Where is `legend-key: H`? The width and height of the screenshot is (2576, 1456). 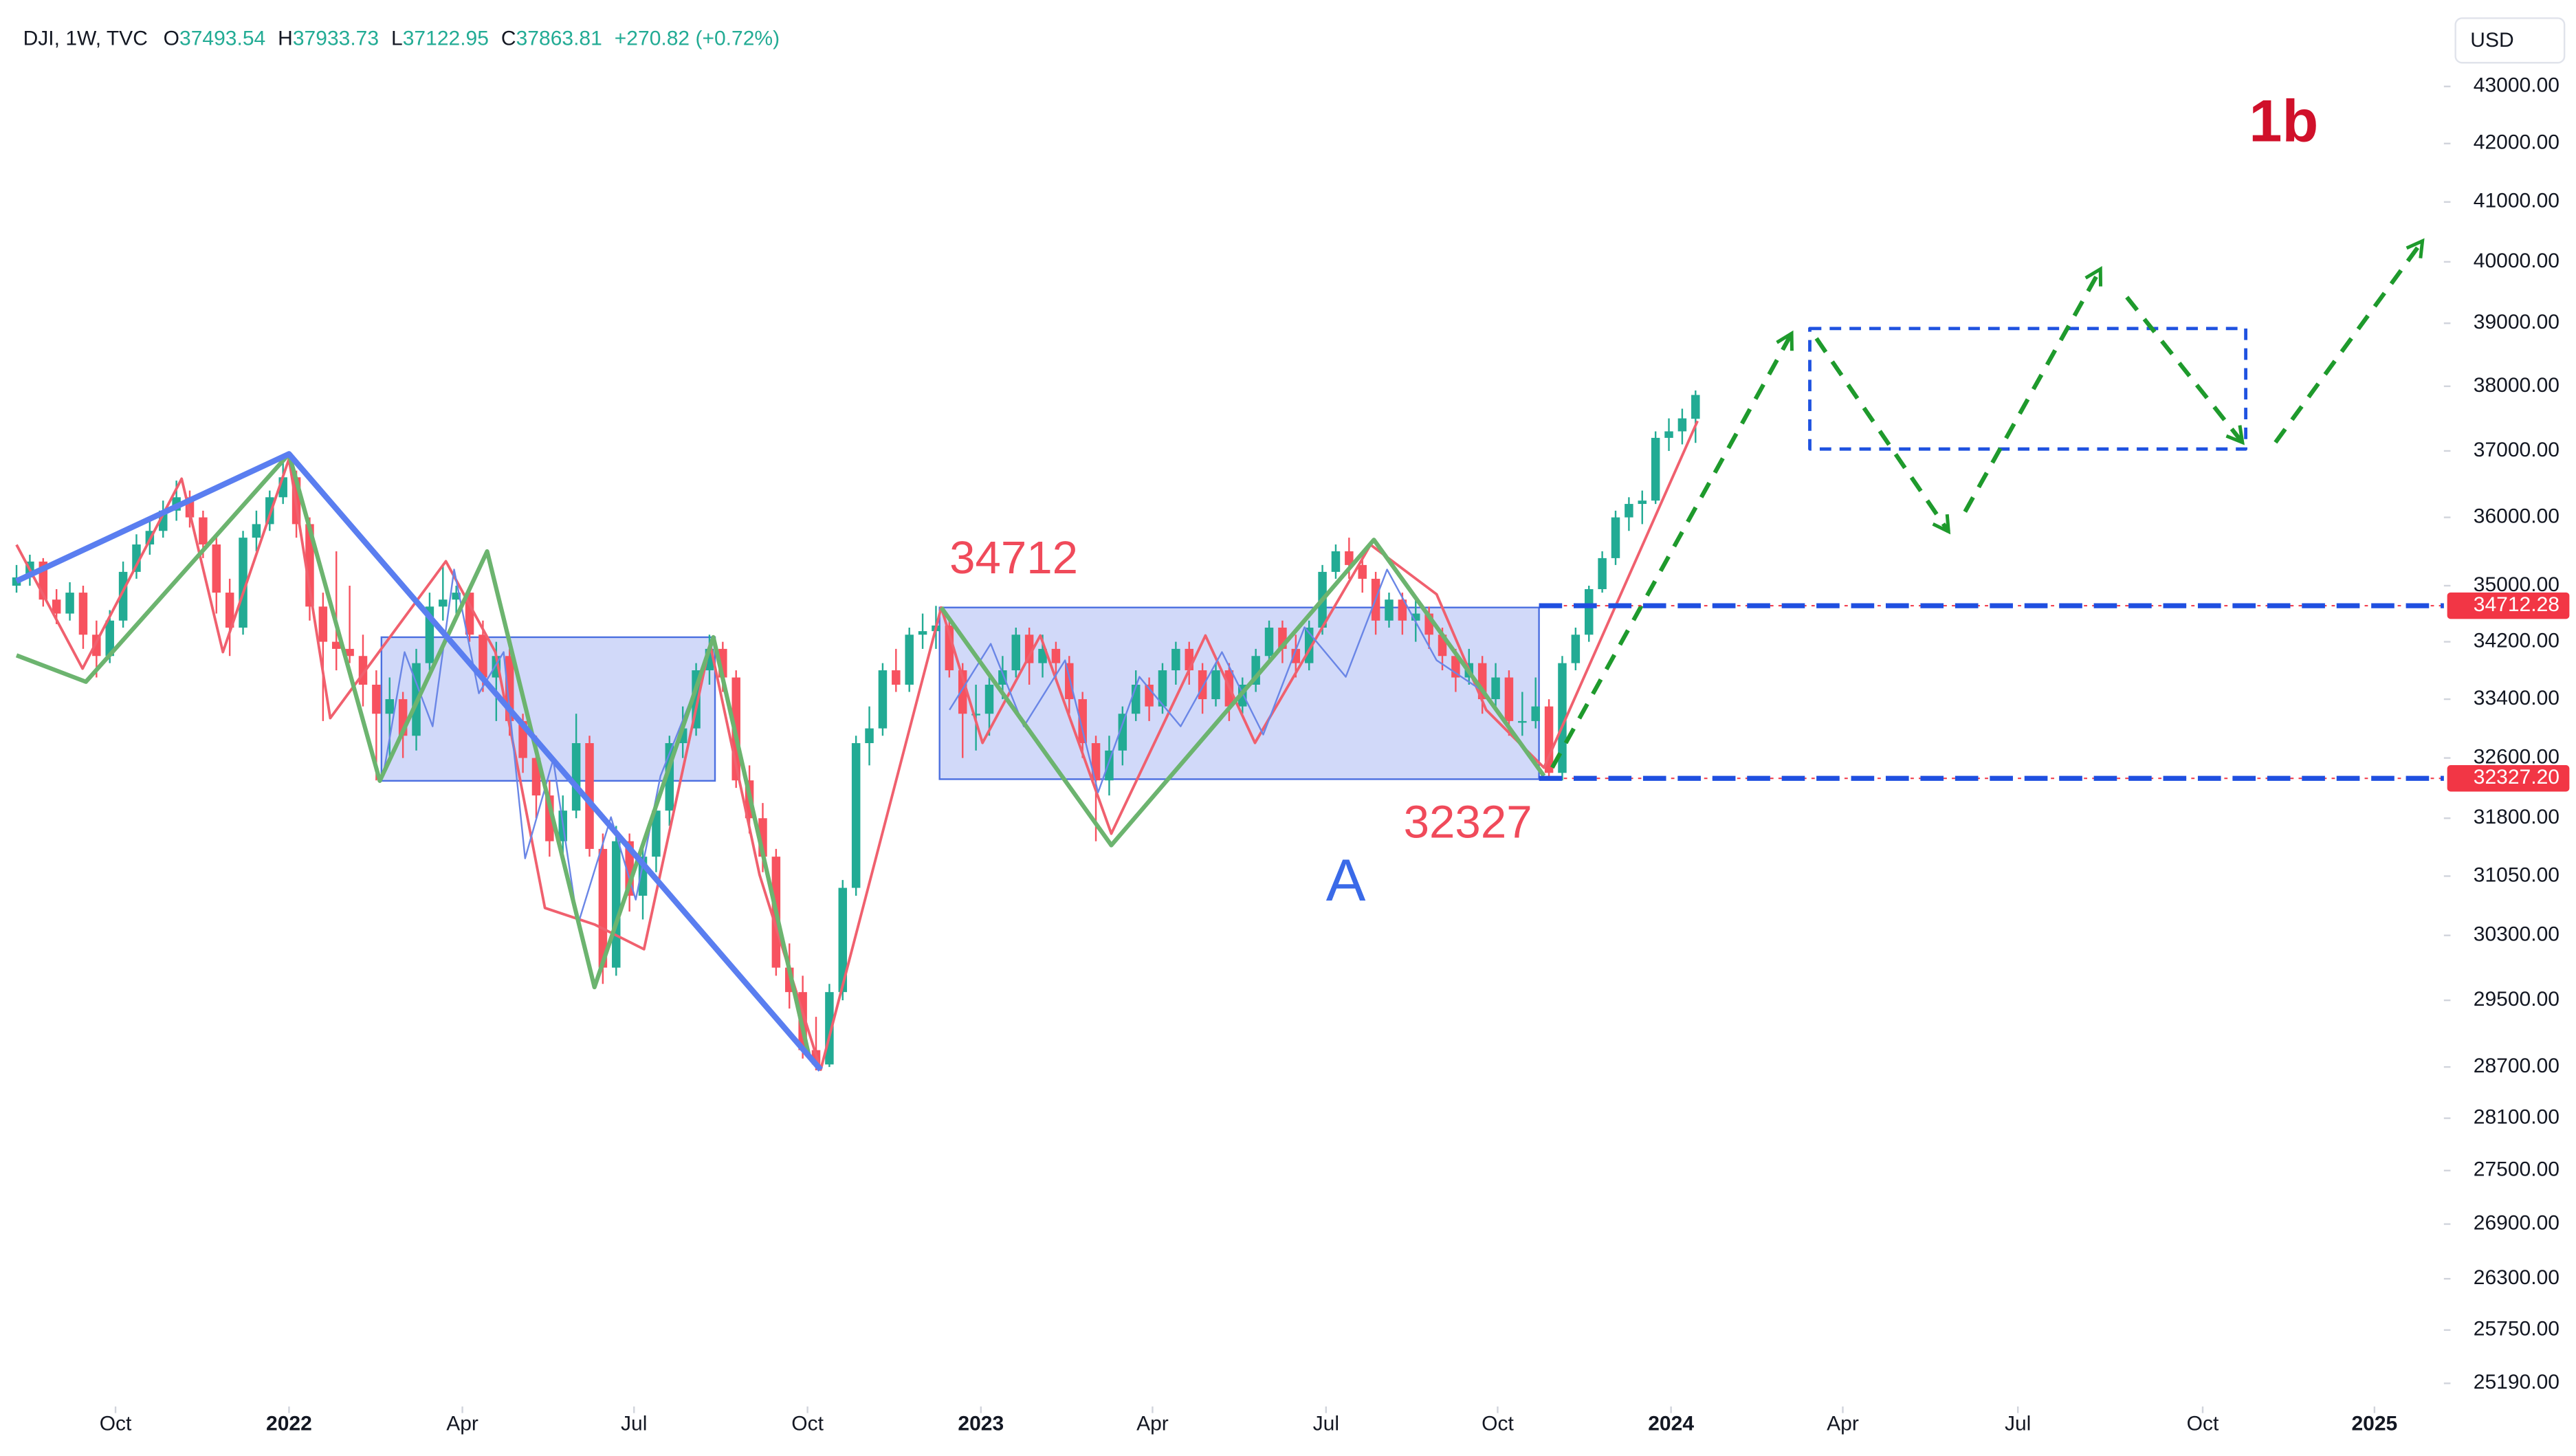 legend-key: H is located at coordinates (285, 38).